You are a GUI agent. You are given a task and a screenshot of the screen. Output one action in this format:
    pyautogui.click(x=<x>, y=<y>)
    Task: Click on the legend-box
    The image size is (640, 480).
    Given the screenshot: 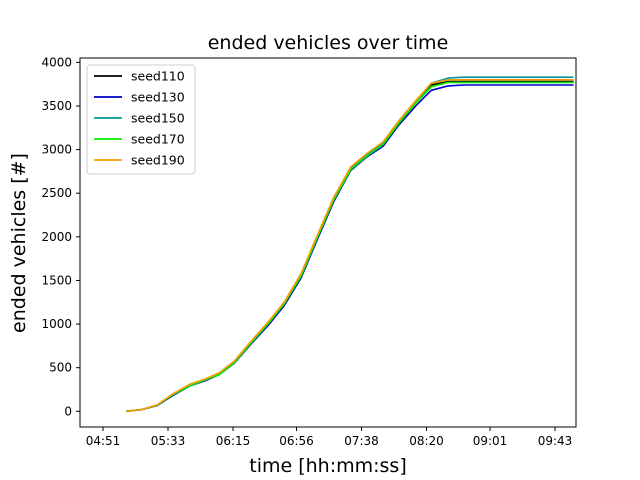 What is the action you would take?
    pyautogui.click(x=141, y=119)
    